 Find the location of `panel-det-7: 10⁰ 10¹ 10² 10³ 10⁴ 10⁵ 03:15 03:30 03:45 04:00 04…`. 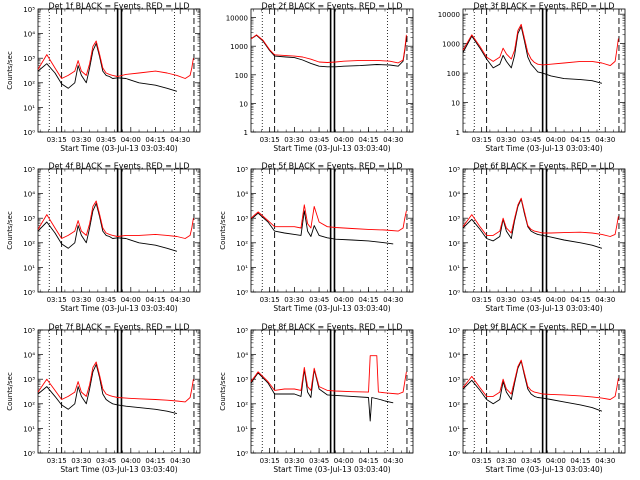

panel-det-7: 10⁰ 10¹ 10² 10³ 10⁴ 10⁵ 03:15 03:30 03:45 04:00 04… is located at coordinates (103, 398).